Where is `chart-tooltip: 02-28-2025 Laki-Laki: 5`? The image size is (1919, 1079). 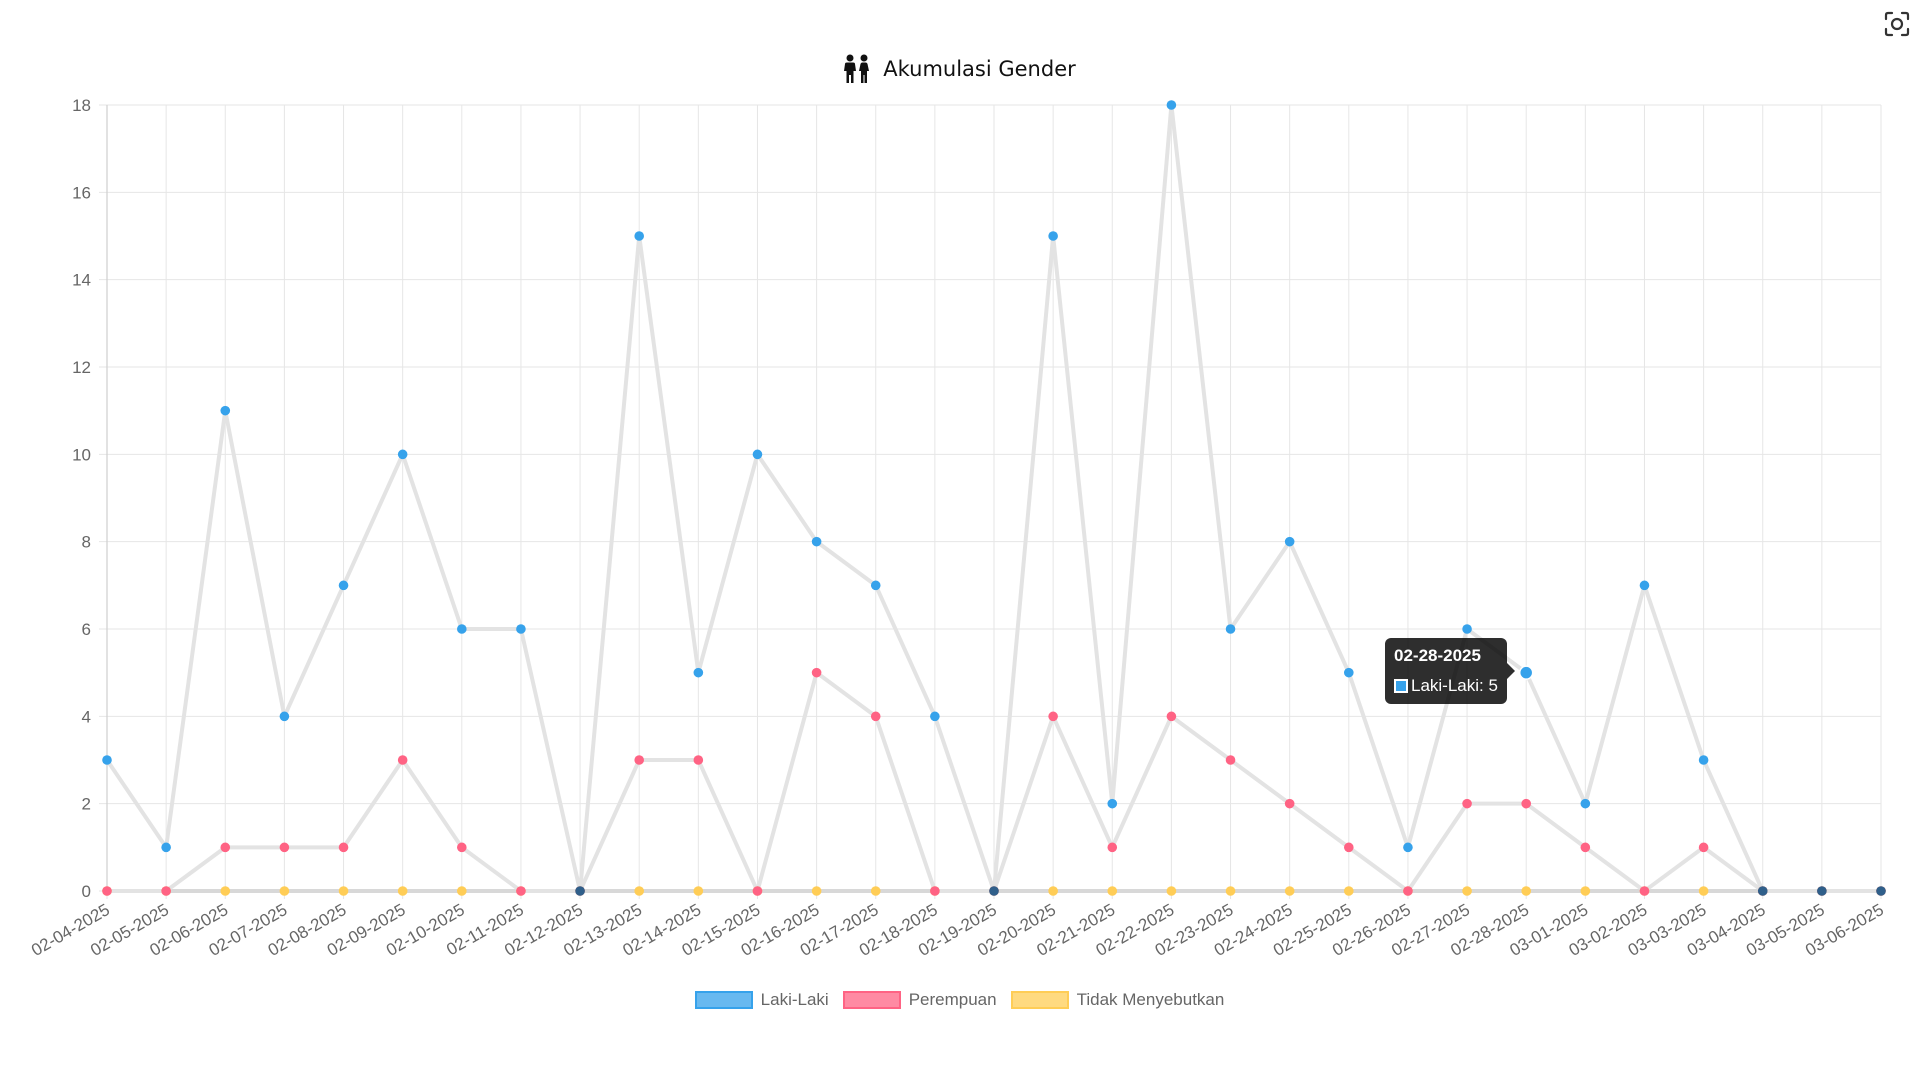
chart-tooltip: 02-28-2025 Laki-Laki: 5 is located at coordinates (1450, 671).